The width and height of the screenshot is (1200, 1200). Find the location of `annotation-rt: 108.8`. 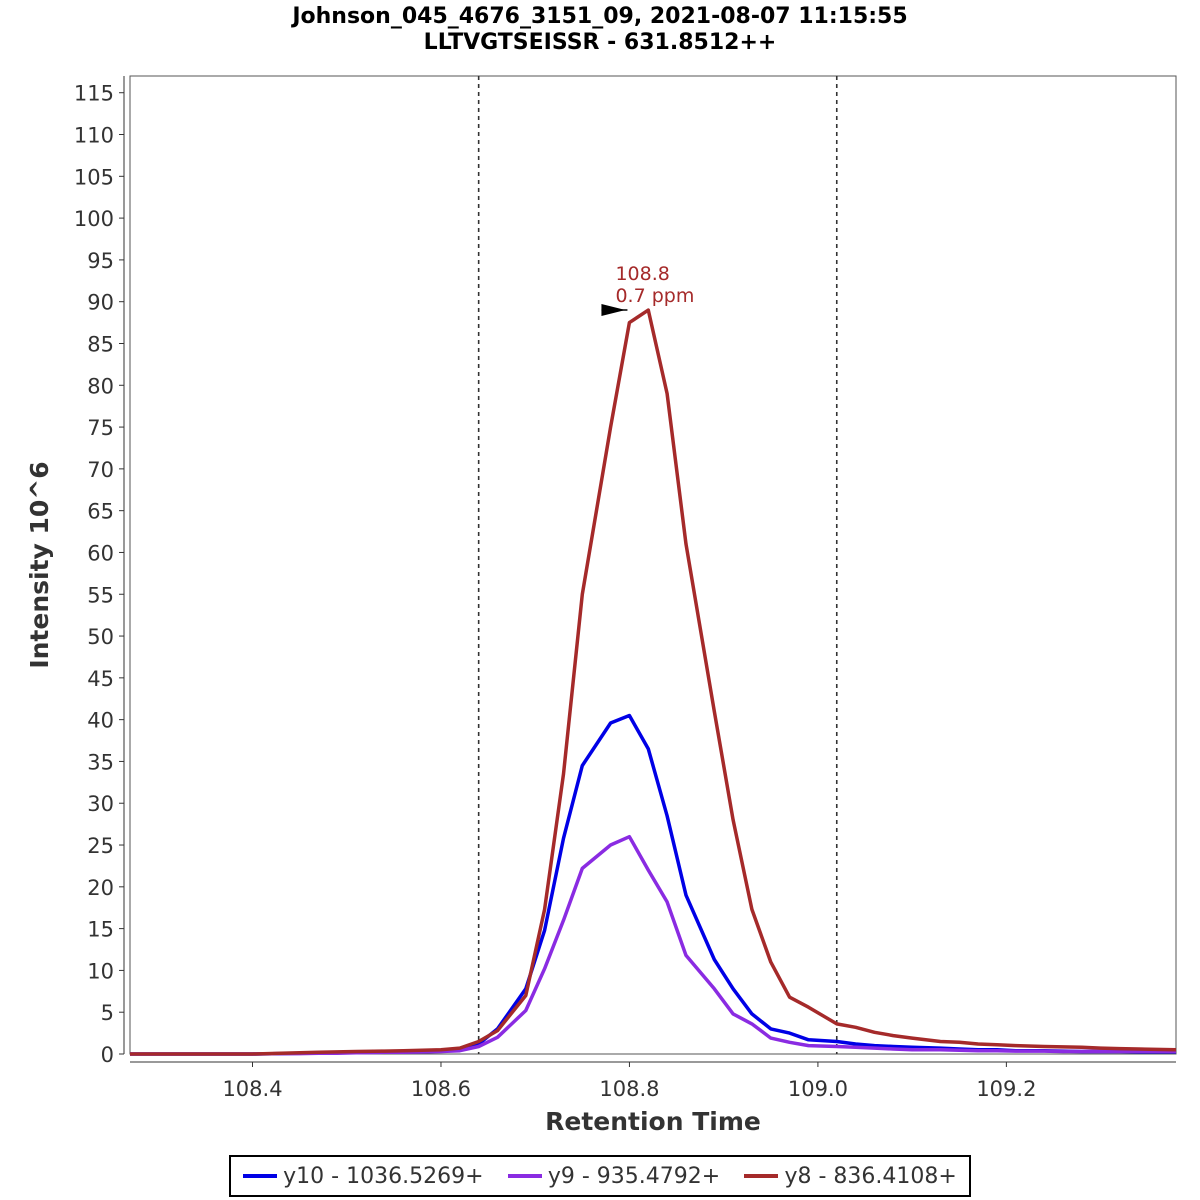

annotation-rt: 108.8 is located at coordinates (642, 274).